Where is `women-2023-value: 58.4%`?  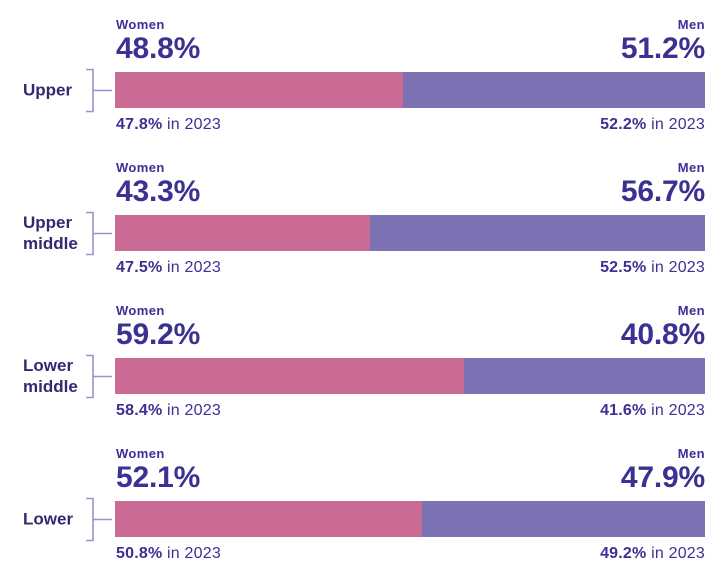
women-2023-value: 58.4% is located at coordinates (139, 410).